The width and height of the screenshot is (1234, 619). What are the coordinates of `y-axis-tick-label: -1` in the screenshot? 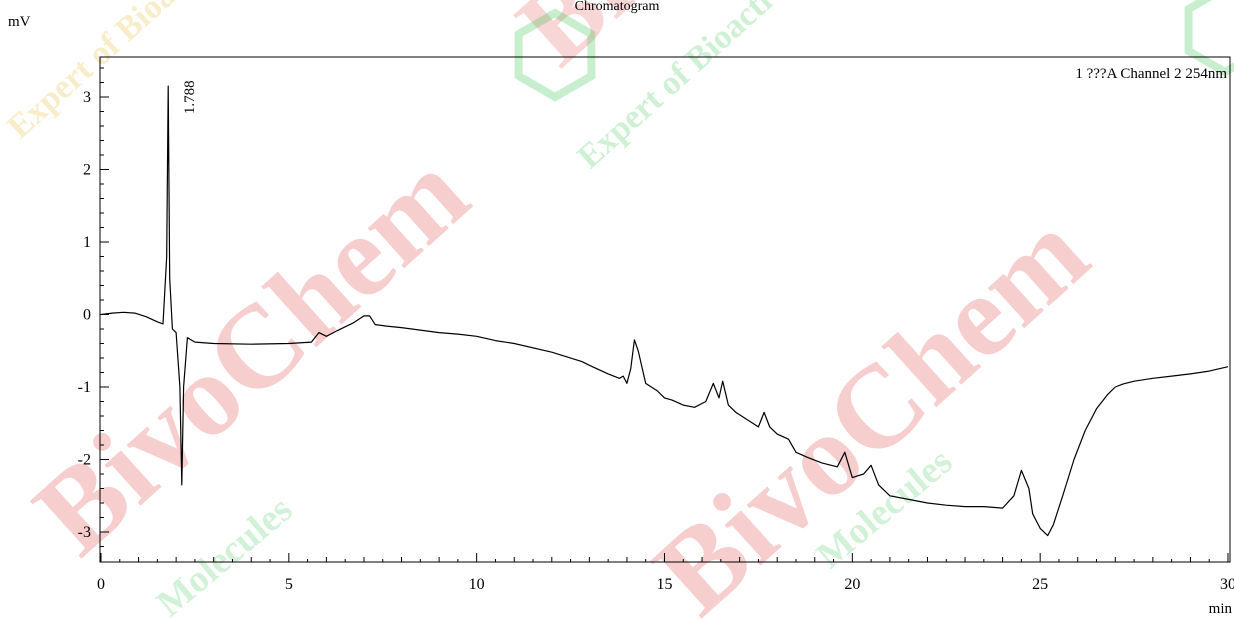 It's located at (84, 387).